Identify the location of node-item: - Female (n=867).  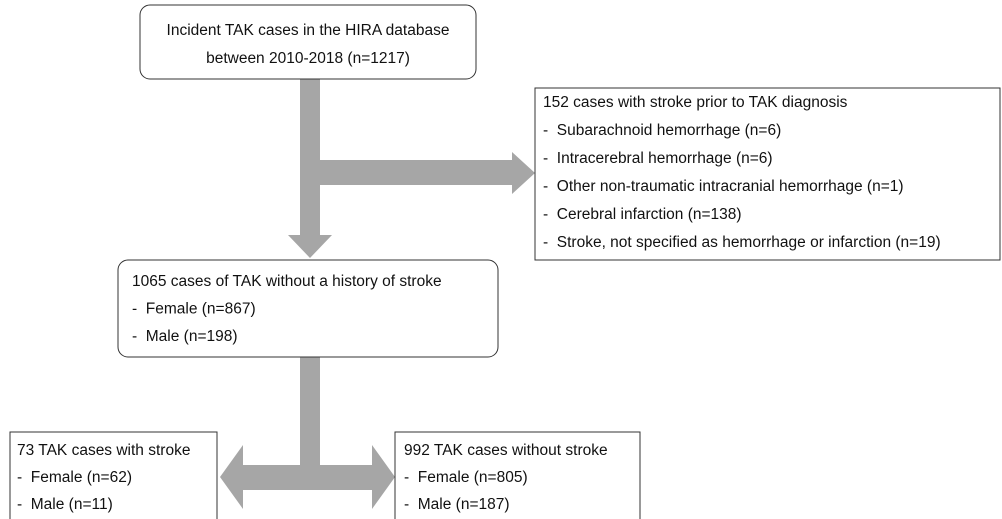
(194, 309).